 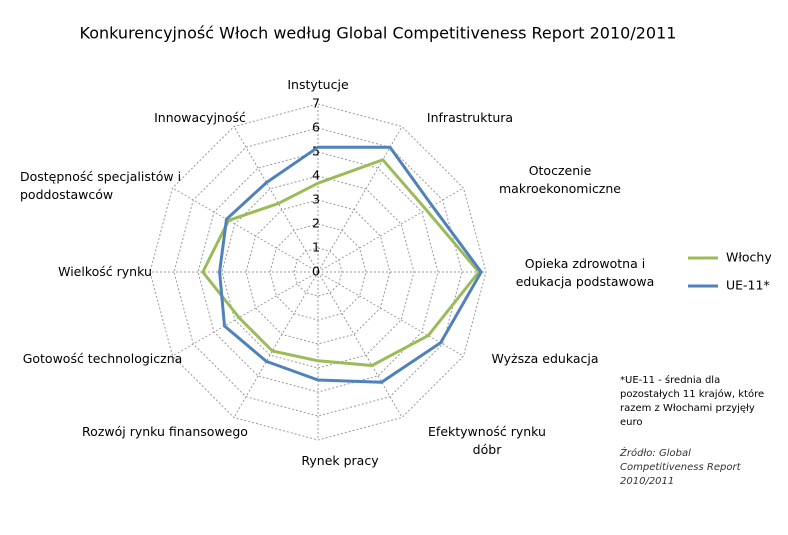 I want to click on series-line, so click(x=341, y=262).